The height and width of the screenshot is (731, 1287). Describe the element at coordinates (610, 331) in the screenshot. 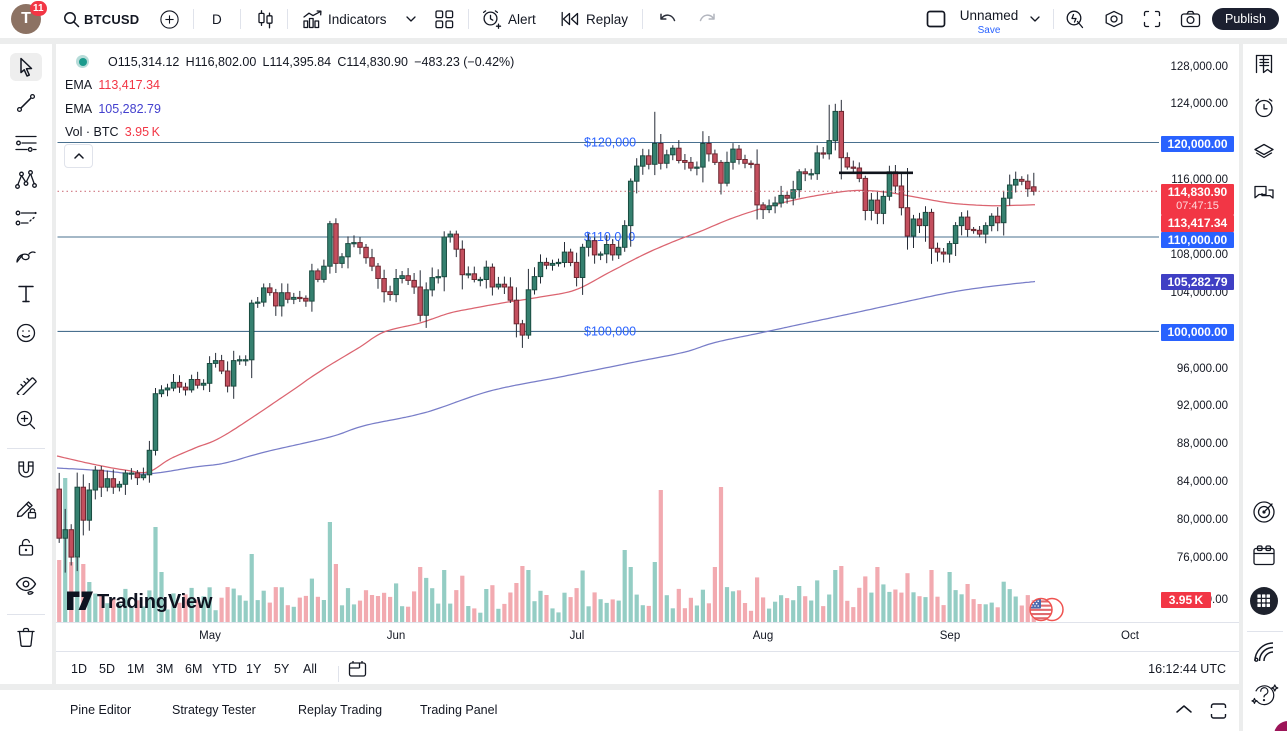

I see `svg-text: $100,000` at that location.